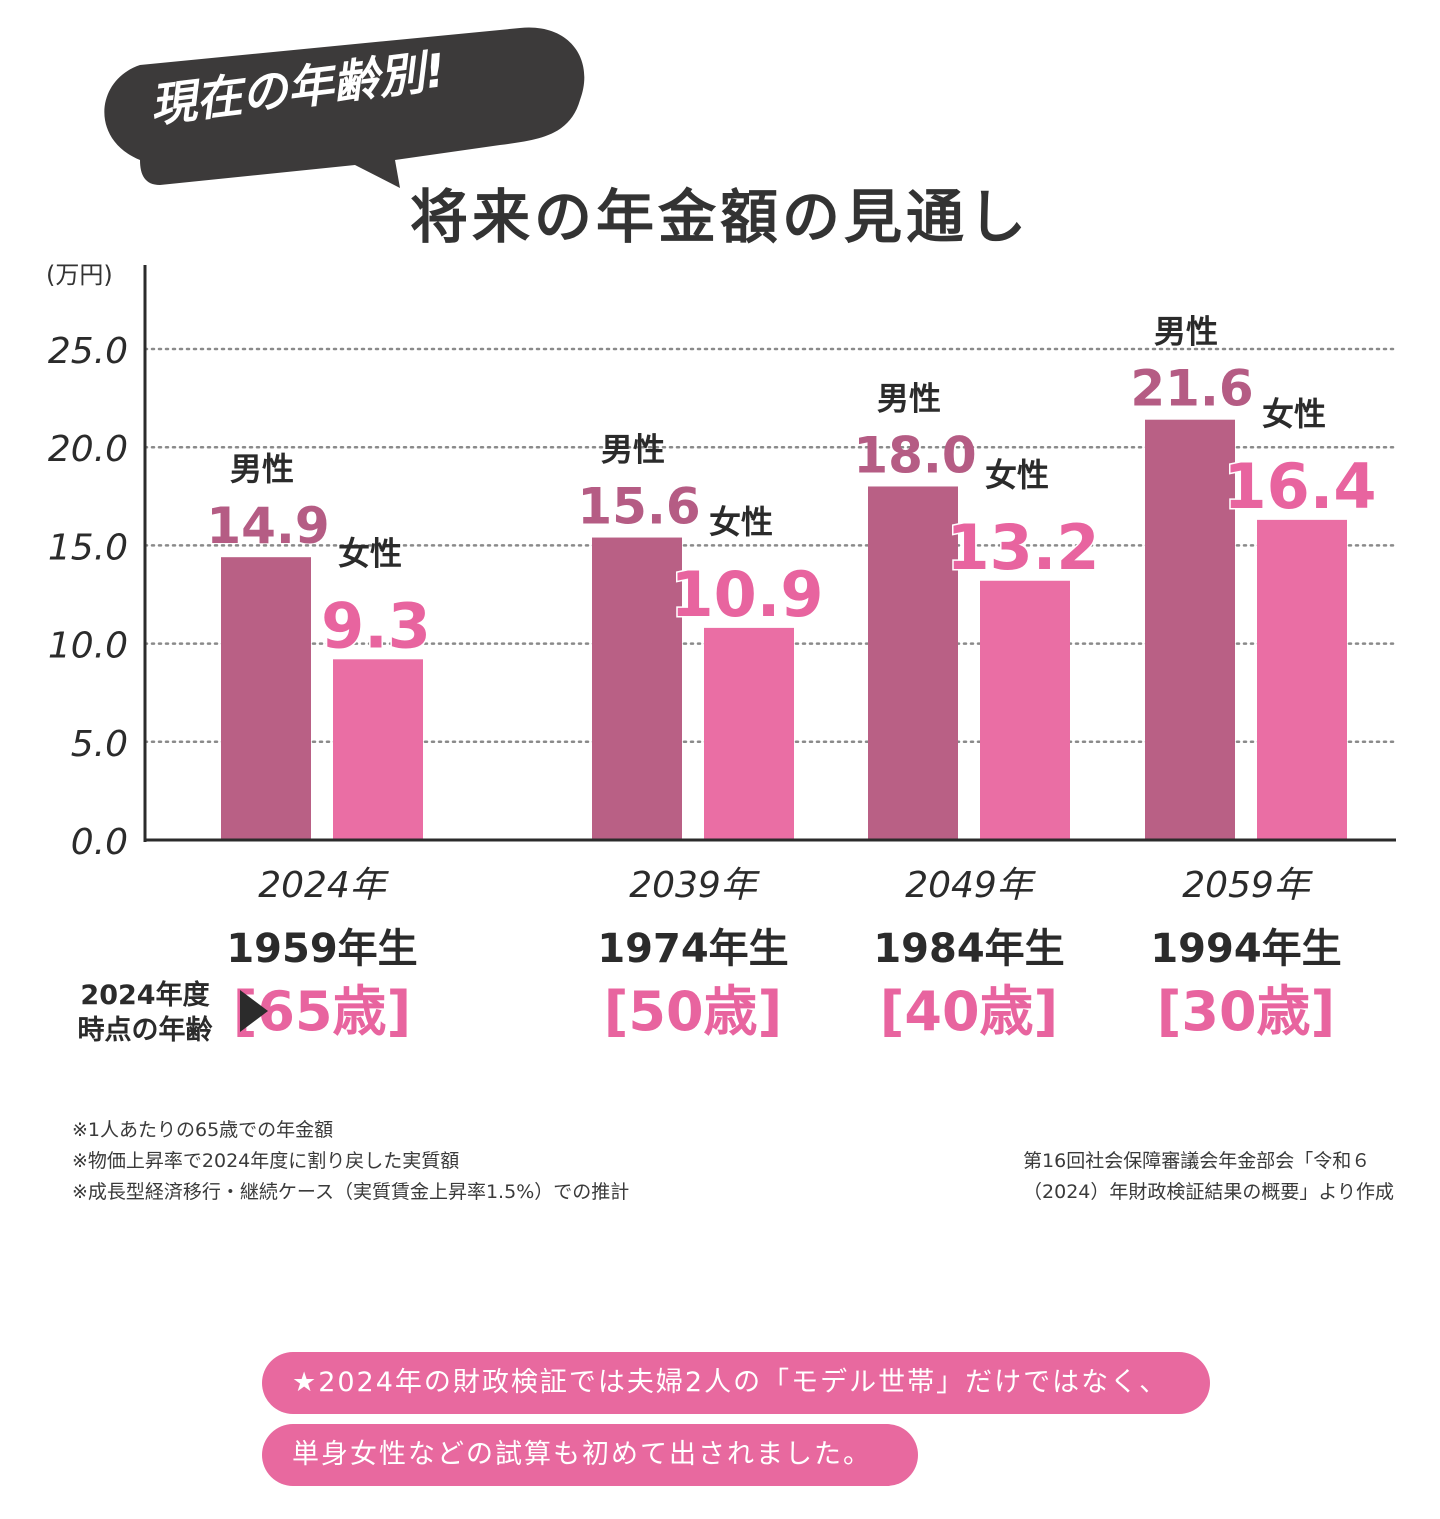 Image resolution: width=1440 pixels, height=1519 pixels. Describe the element at coordinates (720, 217) in the screenshot. I see `chart-title: 将来の年金額の見通し` at that location.